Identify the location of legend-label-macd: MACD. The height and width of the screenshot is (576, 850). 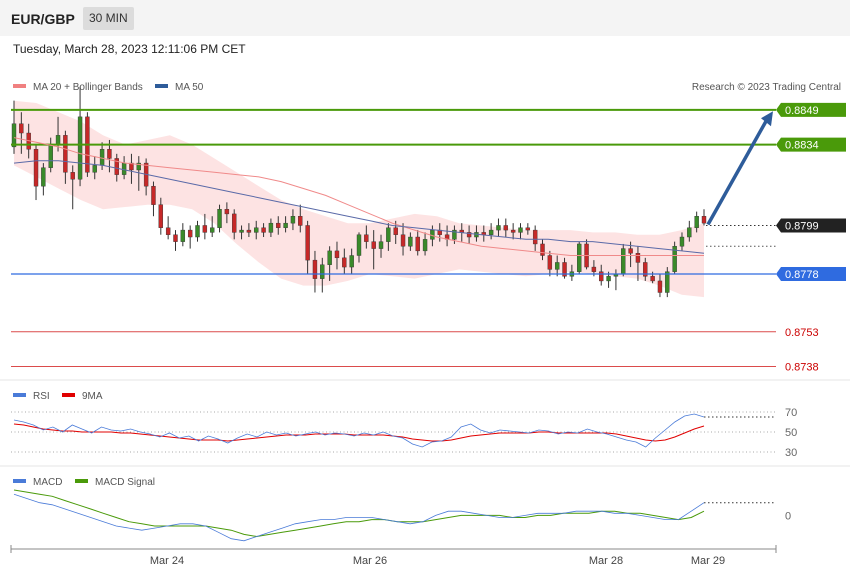
(47, 482).